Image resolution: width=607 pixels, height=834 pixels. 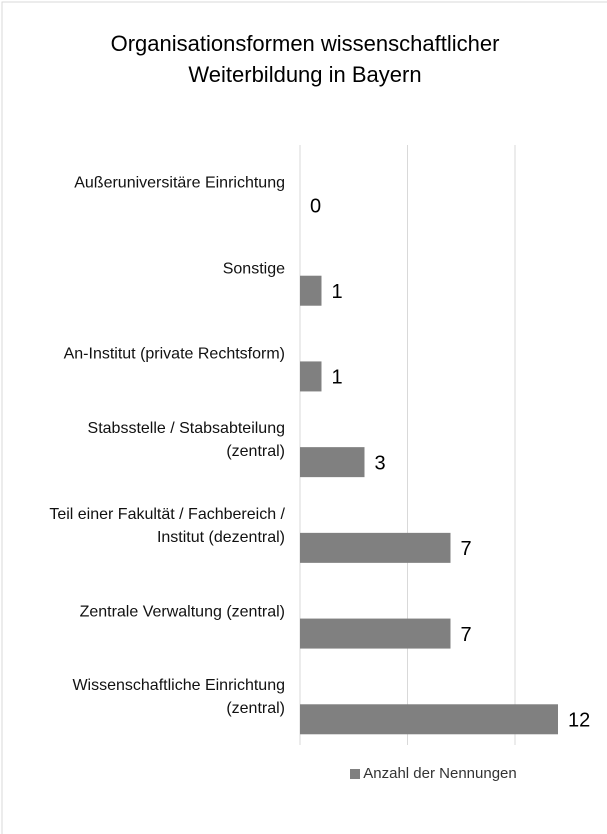 What do you see at coordinates (303, 773) in the screenshot?
I see `legend: Anzahl der Nennungen` at bounding box center [303, 773].